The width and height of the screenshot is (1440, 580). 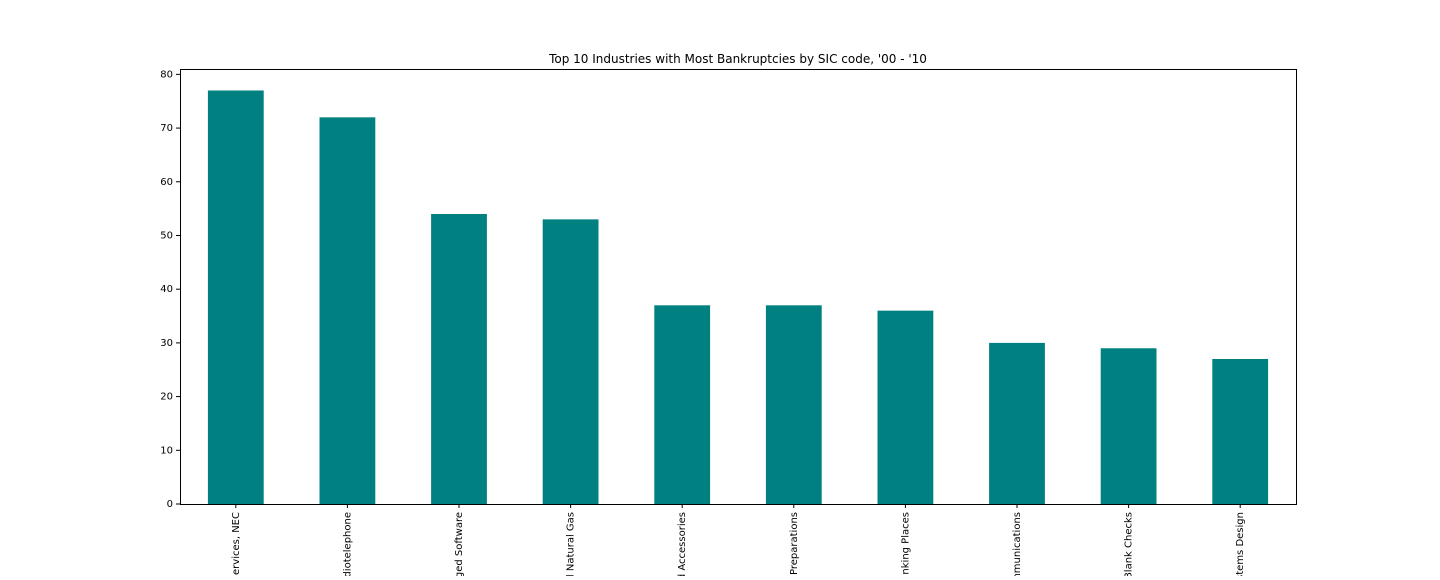 I want to click on y-tick-label: 50, so click(x=166, y=235).